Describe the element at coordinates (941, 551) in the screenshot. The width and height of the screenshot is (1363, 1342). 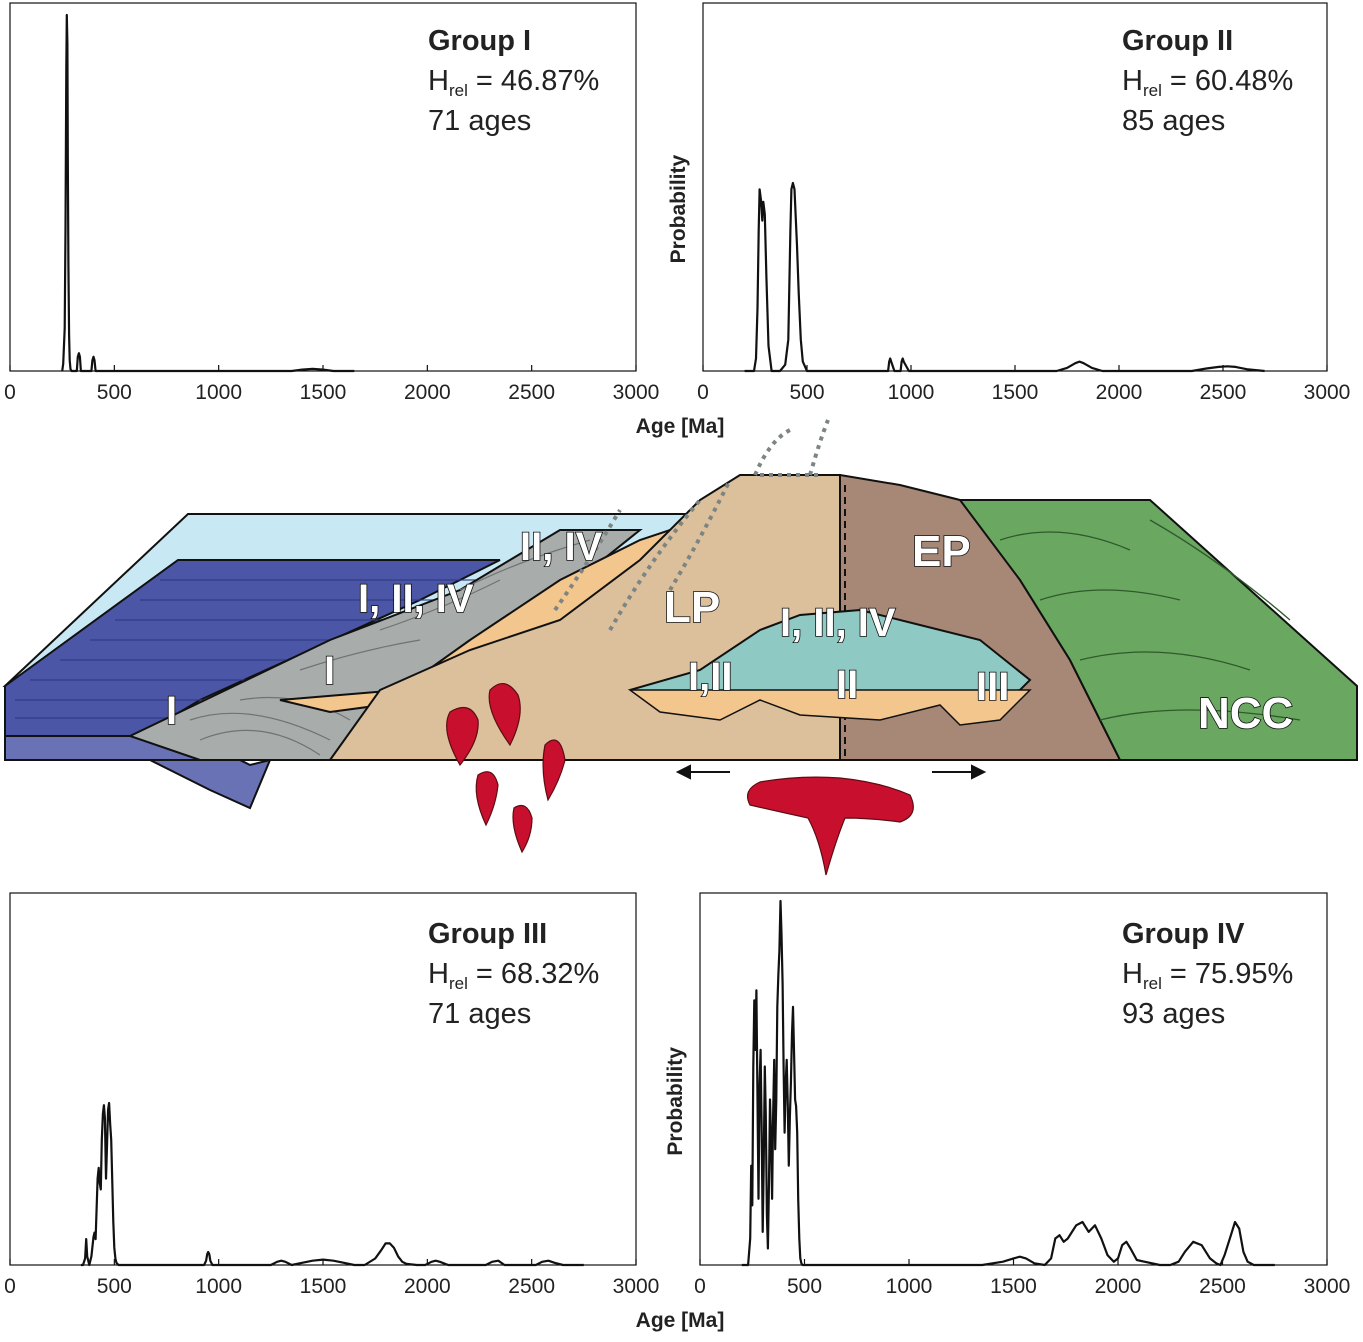
I see `label-ep: EP` at that location.